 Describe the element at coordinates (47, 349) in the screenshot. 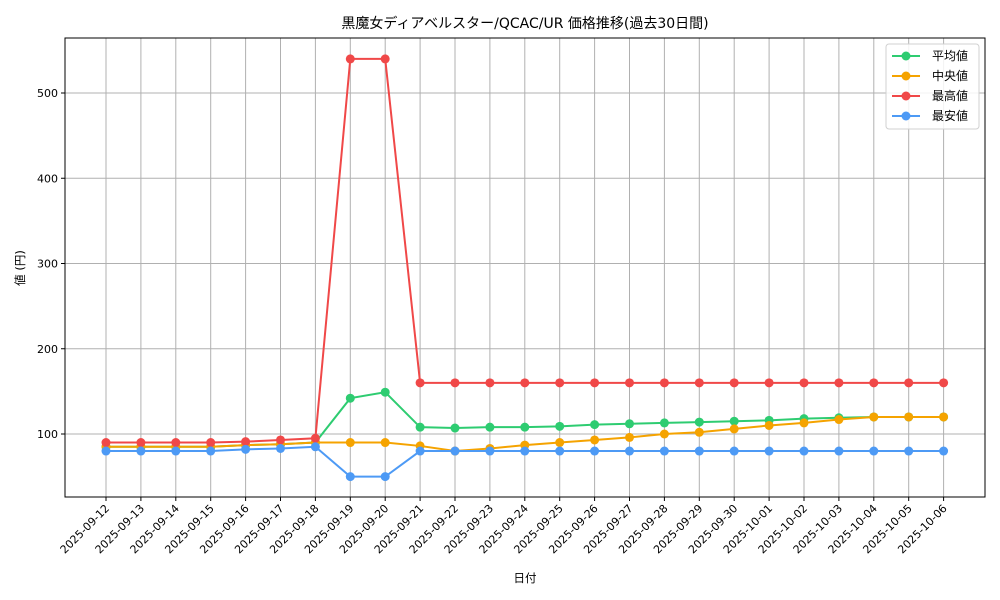

I see `y-tick-label: 200` at that location.